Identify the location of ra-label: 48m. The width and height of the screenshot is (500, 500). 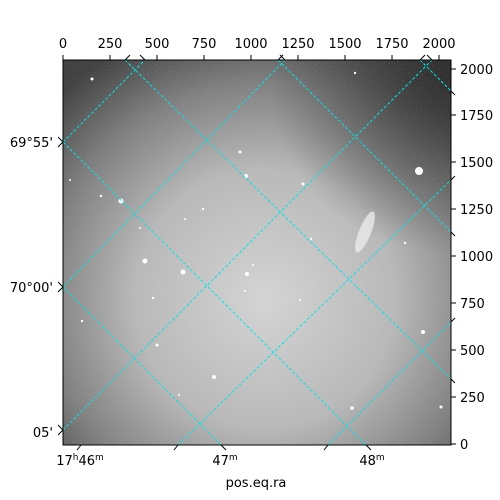
(371, 461).